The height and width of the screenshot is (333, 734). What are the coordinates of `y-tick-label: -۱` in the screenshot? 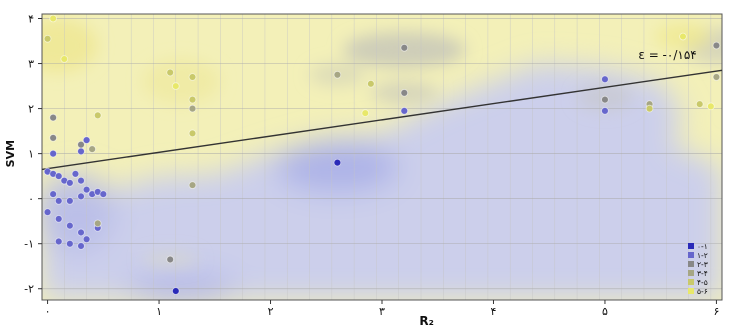 It's located at (29, 244).